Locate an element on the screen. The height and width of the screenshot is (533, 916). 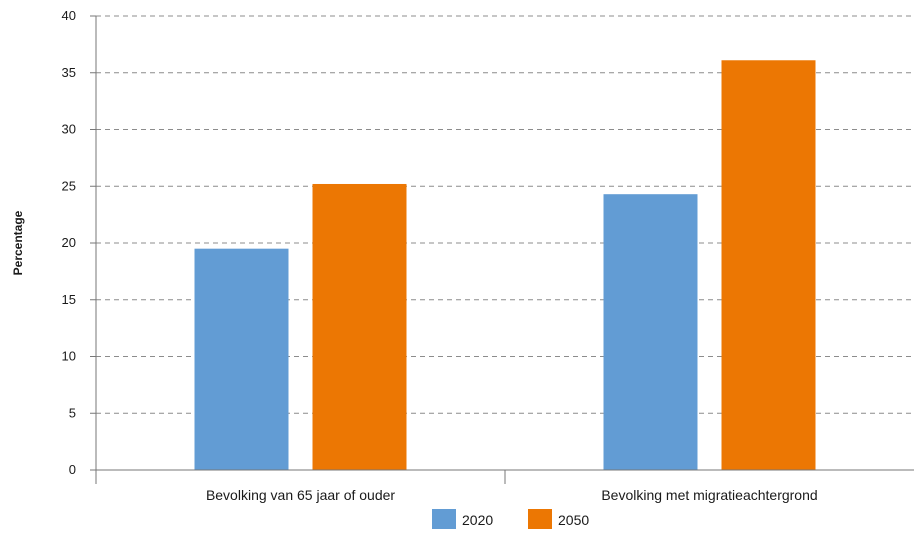
y-tick-label: 20 is located at coordinates (69, 242).